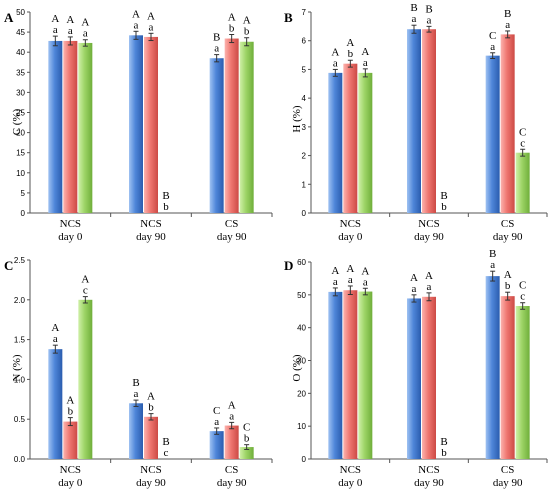  What do you see at coordinates (8, 265) in the screenshot?
I see `panel-label-c: C` at bounding box center [8, 265].